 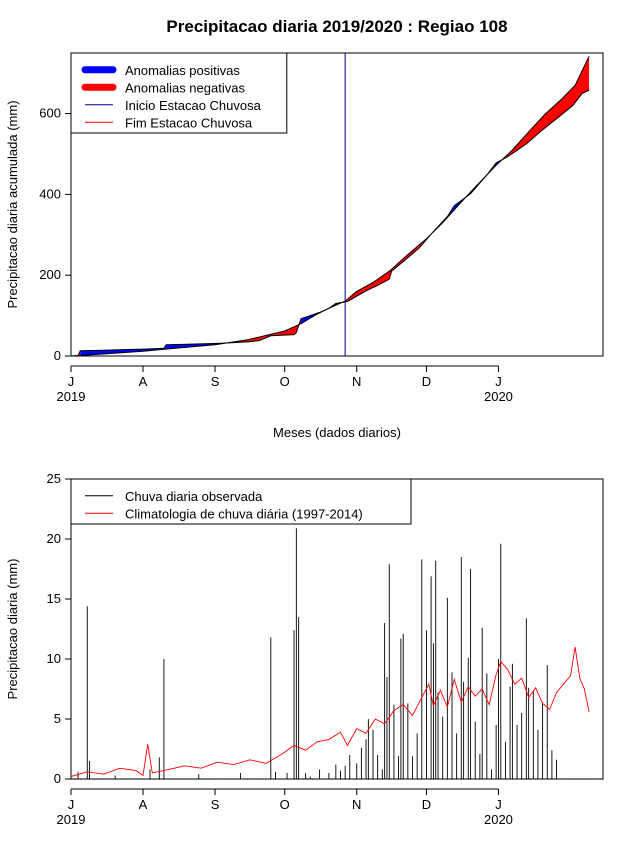 I want to click on legend-label: Chuva diaria observada, so click(x=194, y=496).